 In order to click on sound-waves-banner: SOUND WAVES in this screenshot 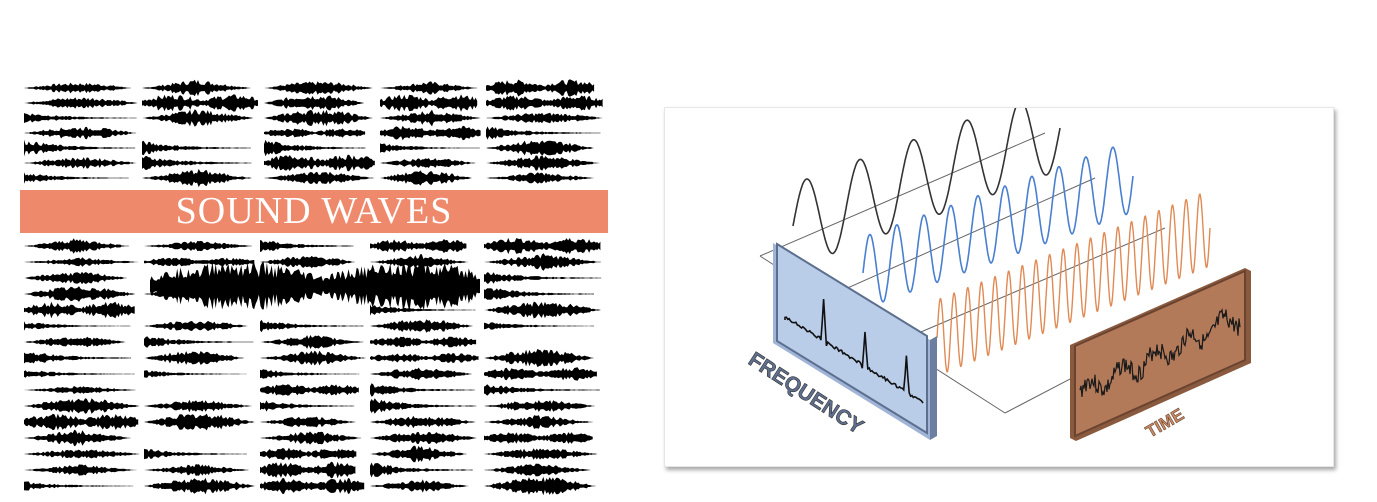, I will do `click(314, 211)`.